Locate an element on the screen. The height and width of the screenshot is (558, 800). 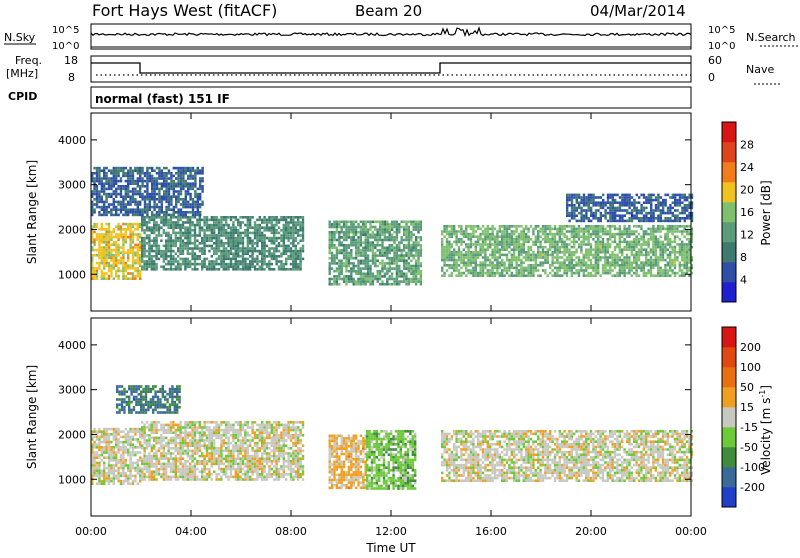
power-region is located at coordinates (376, 253).